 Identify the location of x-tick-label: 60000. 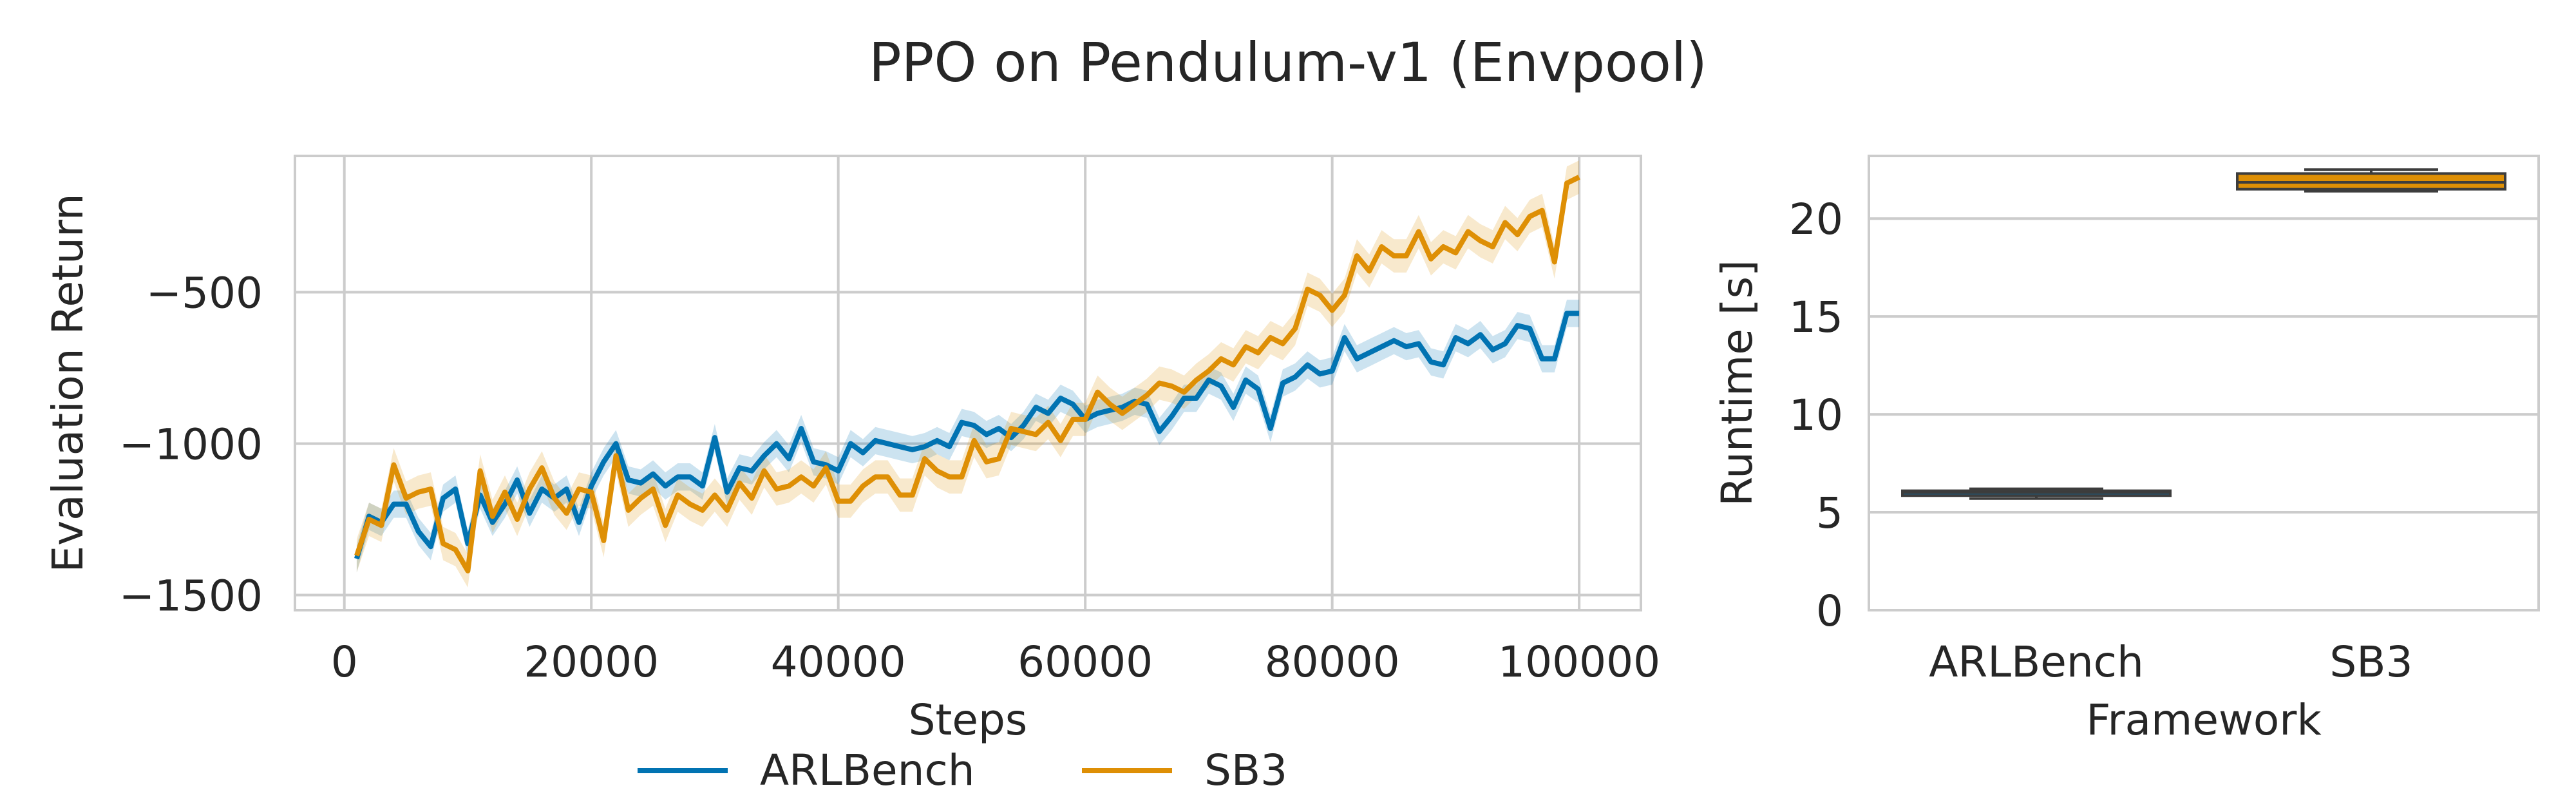
(1085, 662).